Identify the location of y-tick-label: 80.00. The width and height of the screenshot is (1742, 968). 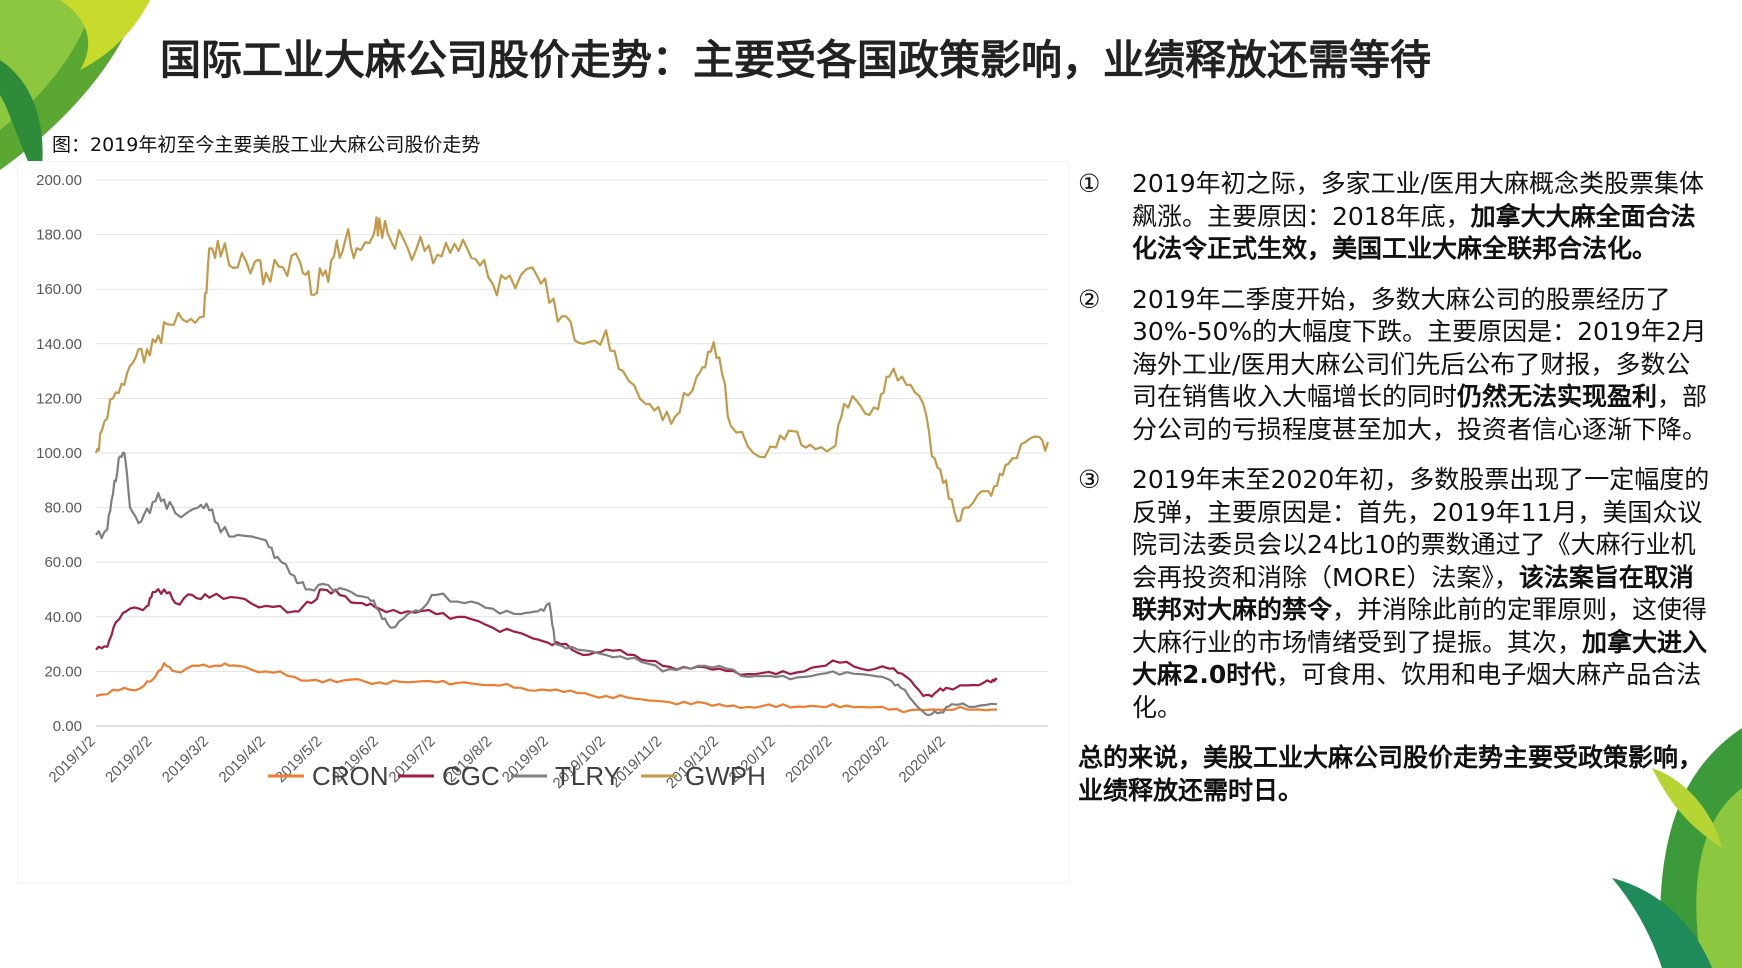
(63, 508).